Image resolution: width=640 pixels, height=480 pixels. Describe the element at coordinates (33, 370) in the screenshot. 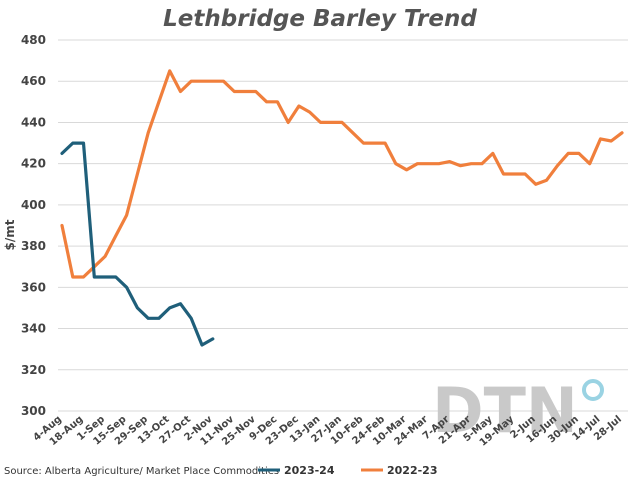

I see `y-tick-label: 320` at that location.